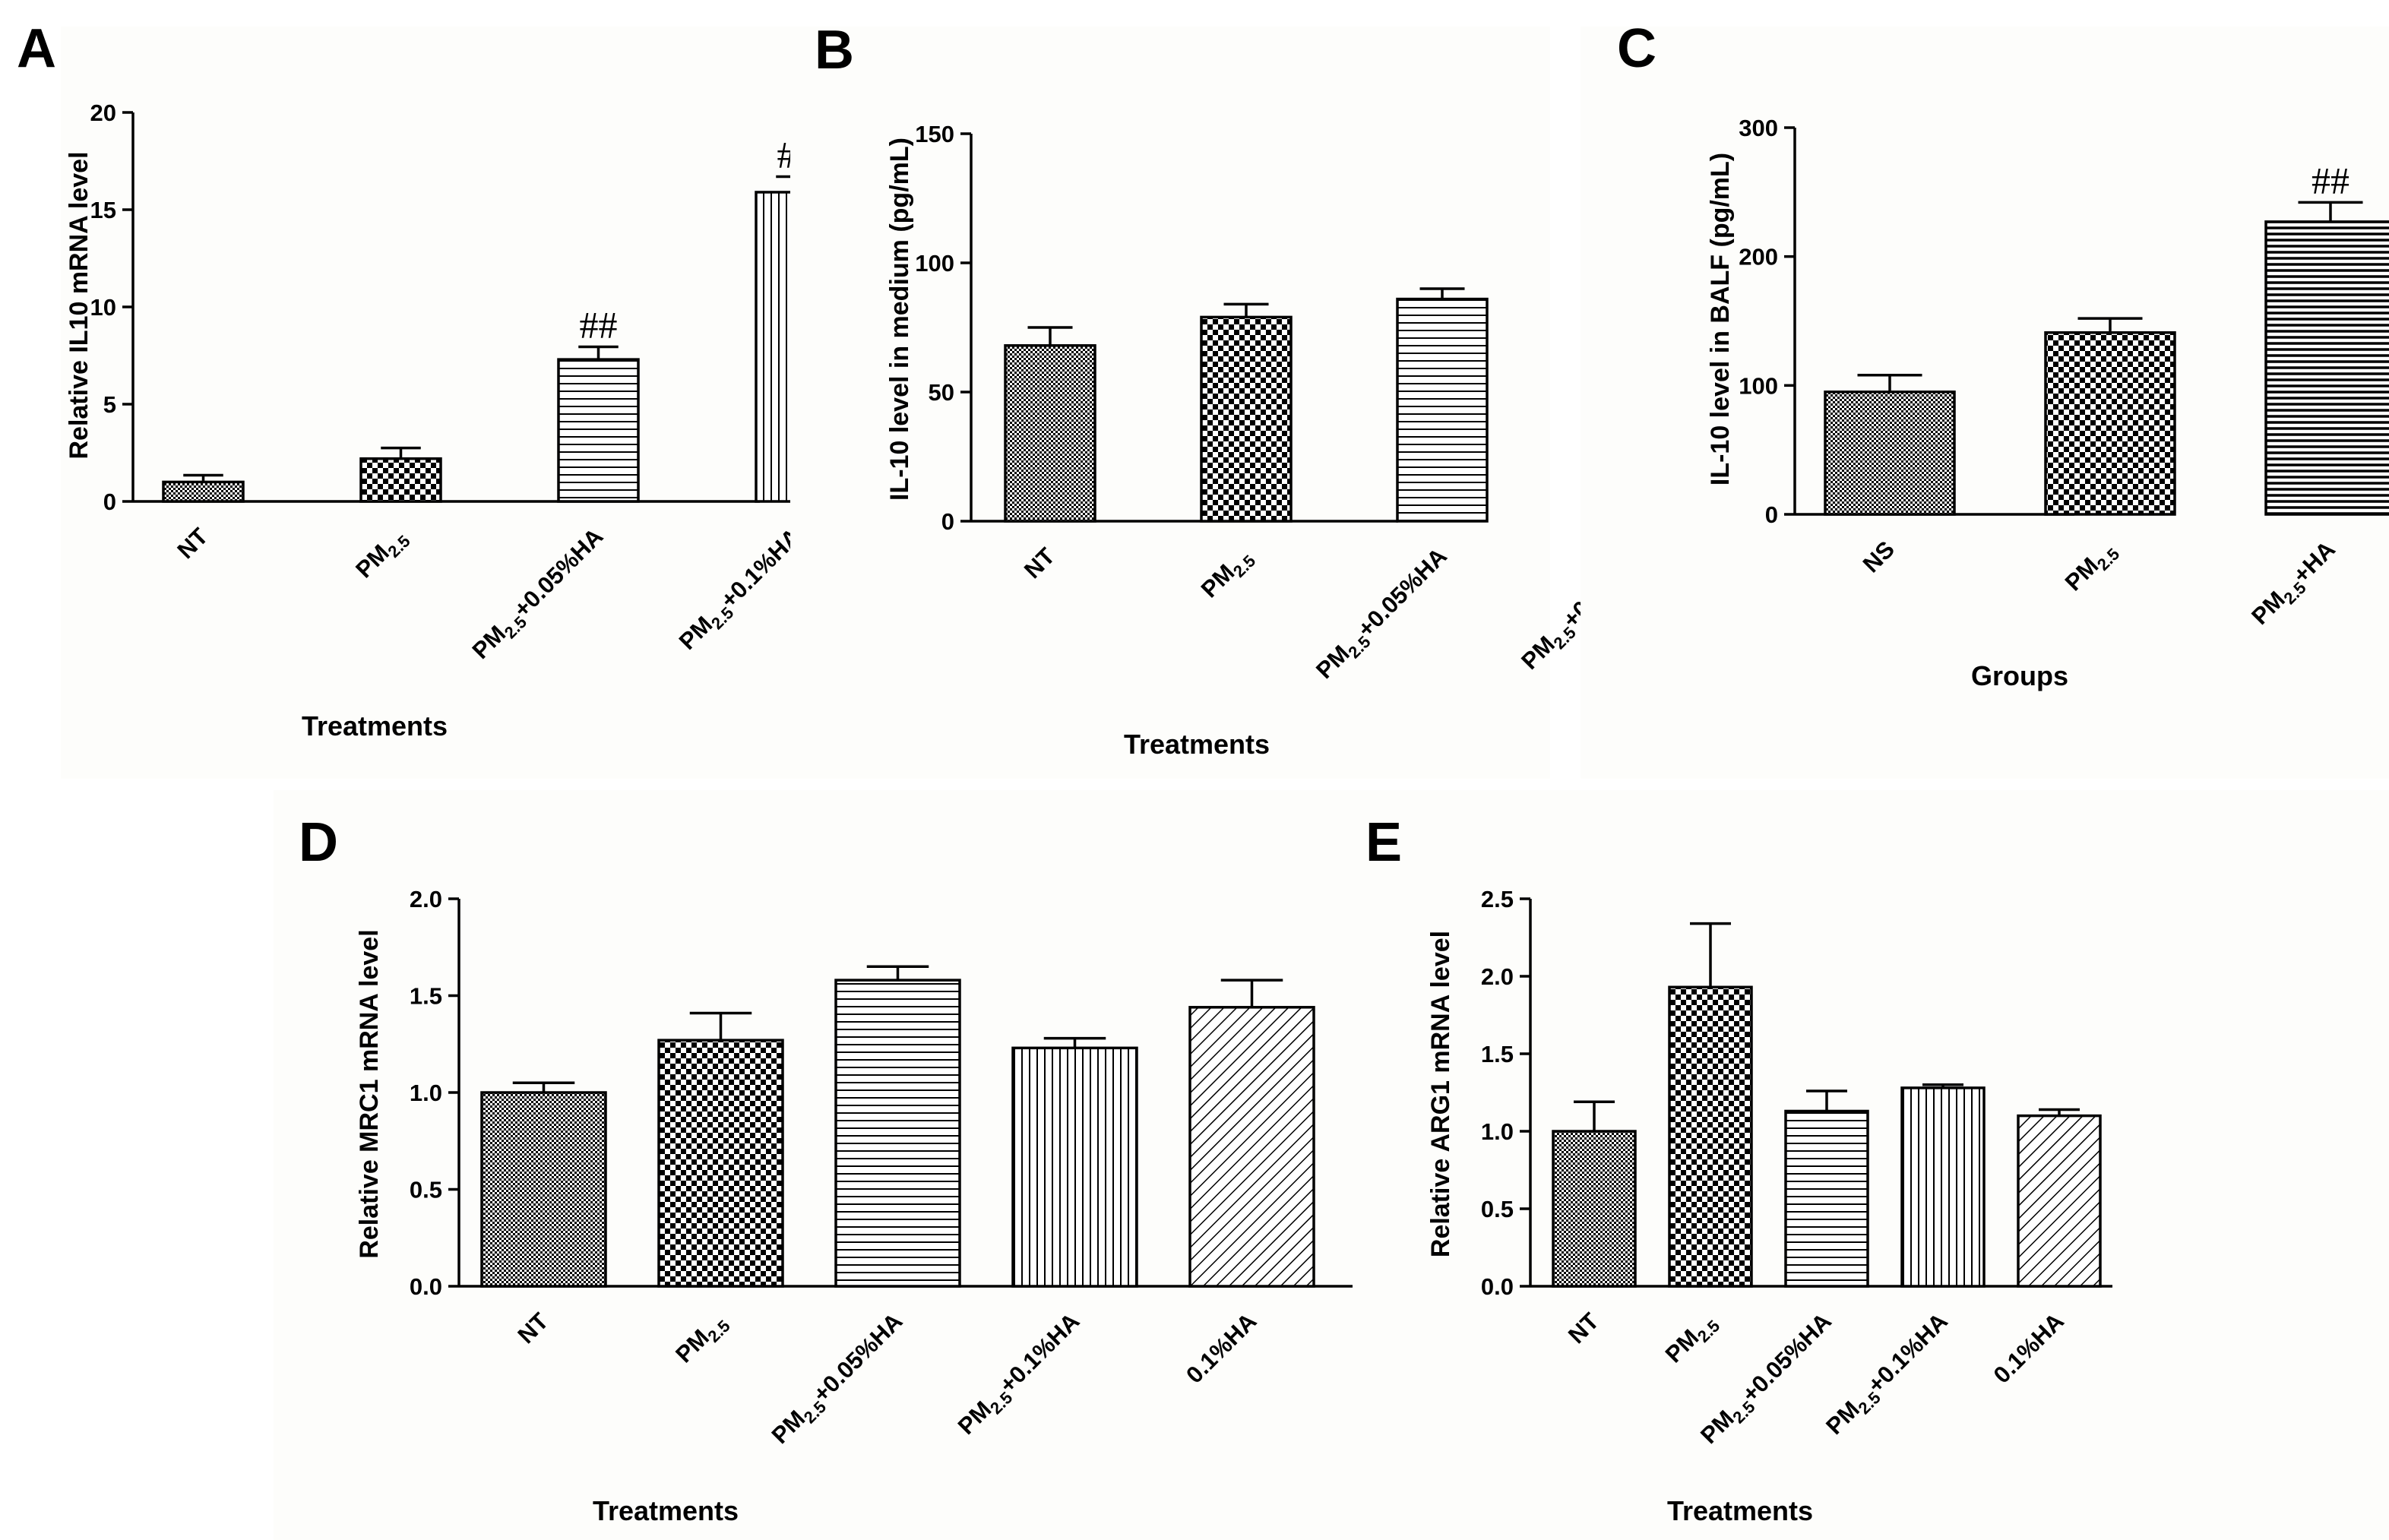  What do you see at coordinates (941, 392) in the screenshot?
I see `y-tick-label: 50` at bounding box center [941, 392].